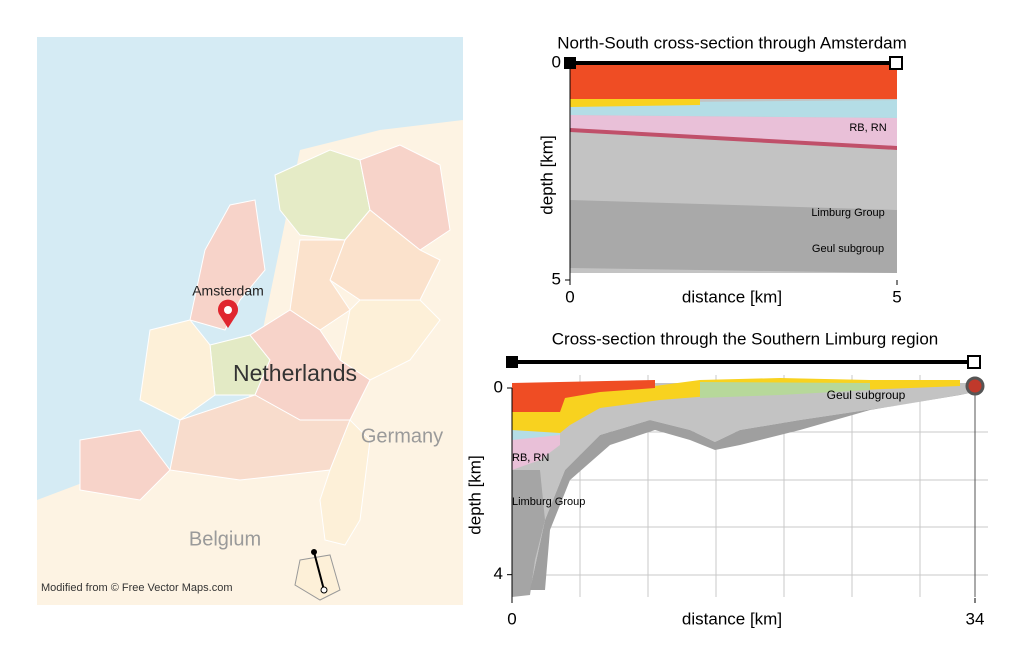 The image size is (1024, 652). I want to click on pin-dot, so click(228, 310).